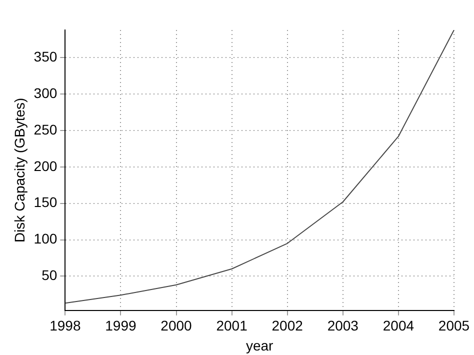  I want to click on x-tick-label: 2004, so click(398, 326).